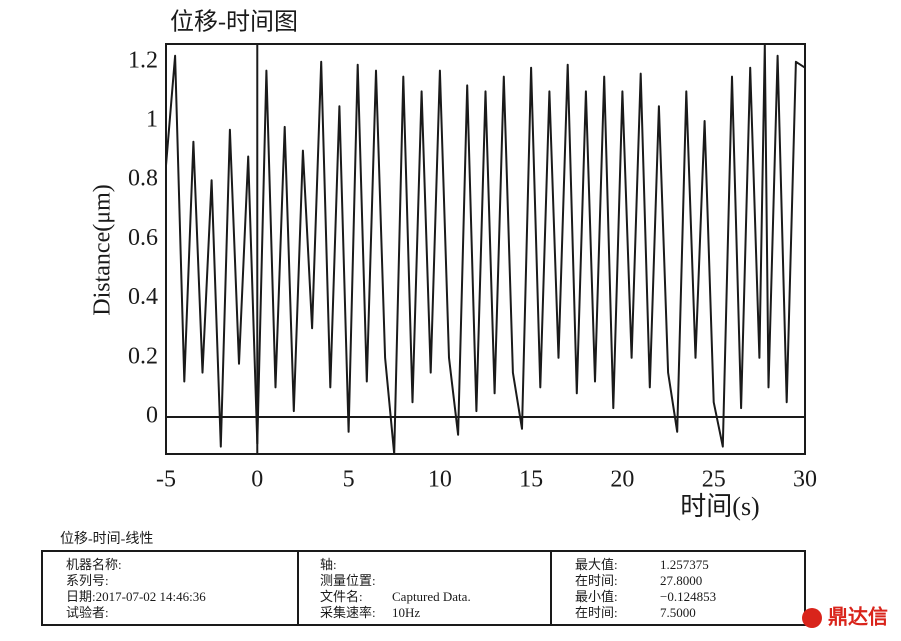 The height and width of the screenshot is (641, 901). Describe the element at coordinates (805, 480) in the screenshot. I see `x-tick-label: 30` at that location.